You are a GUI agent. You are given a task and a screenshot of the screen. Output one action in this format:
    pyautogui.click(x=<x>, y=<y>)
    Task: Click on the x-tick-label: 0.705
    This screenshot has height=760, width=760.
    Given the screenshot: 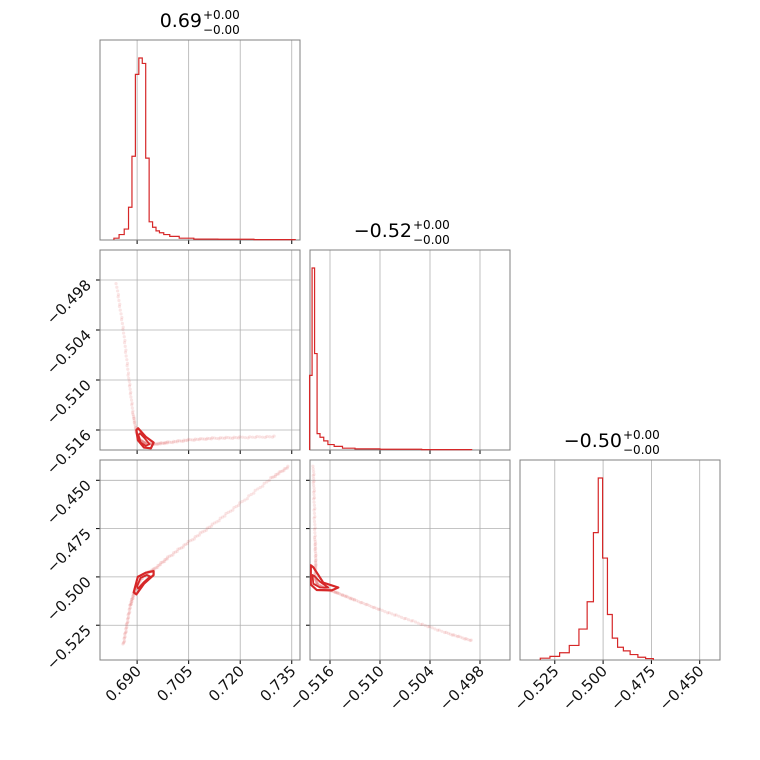 What is the action you would take?
    pyautogui.click(x=174, y=683)
    